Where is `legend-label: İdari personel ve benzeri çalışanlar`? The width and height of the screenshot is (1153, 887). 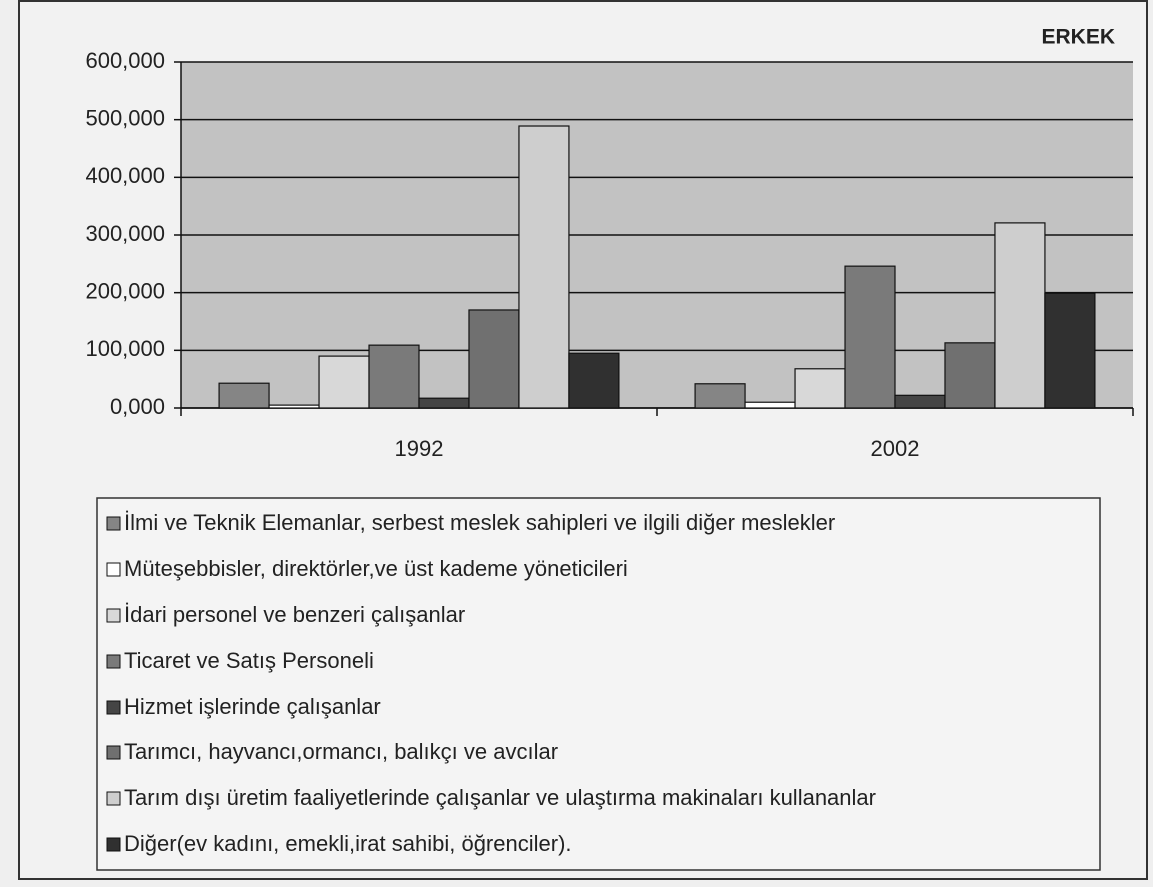
legend-label: İdari personel ve benzeri çalışanlar is located at coordinates (294, 614).